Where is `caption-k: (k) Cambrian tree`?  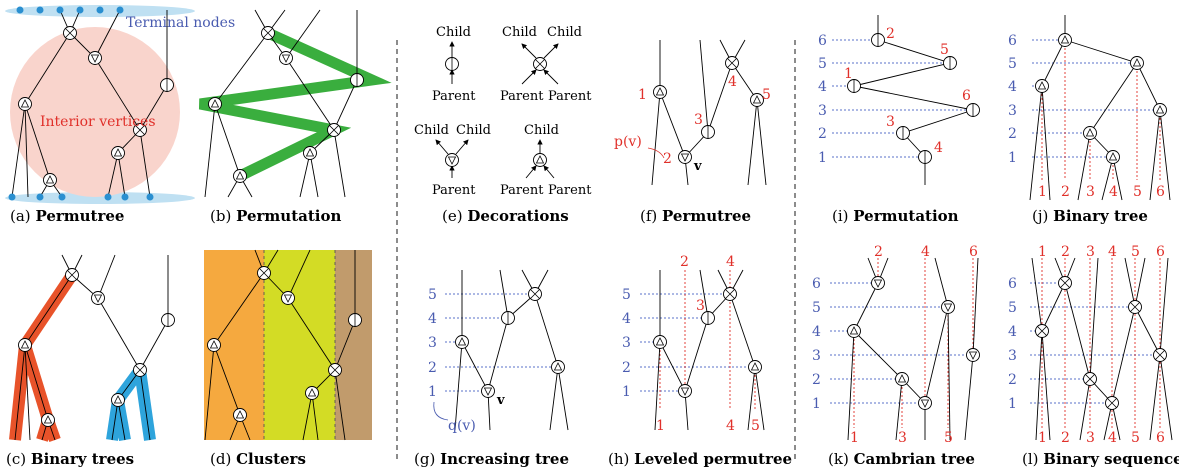
caption-k: (k) Cambrian tree is located at coordinates (901, 459).